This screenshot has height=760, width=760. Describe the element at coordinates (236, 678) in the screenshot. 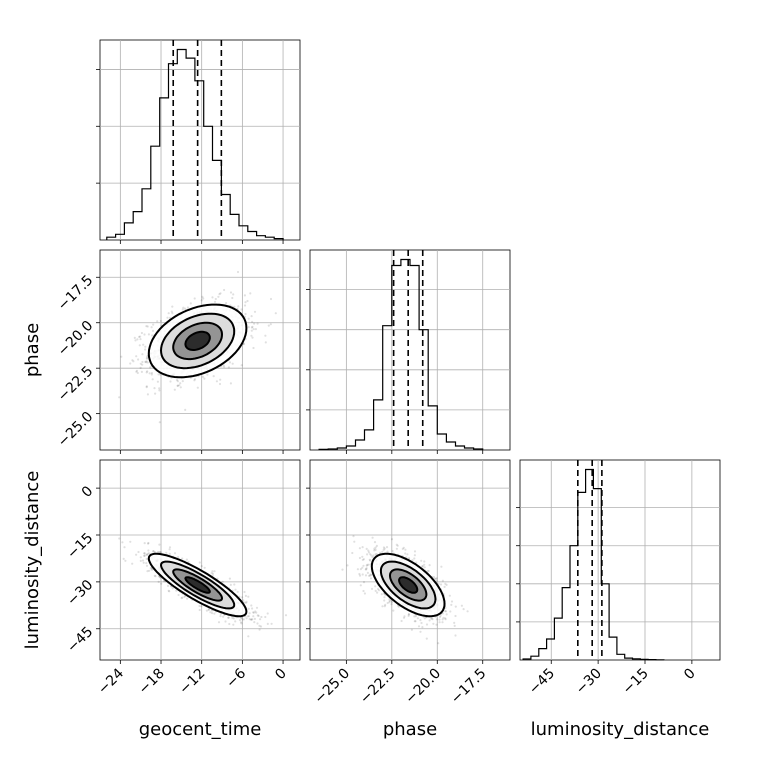

I see `x-tick-label: −6` at that location.